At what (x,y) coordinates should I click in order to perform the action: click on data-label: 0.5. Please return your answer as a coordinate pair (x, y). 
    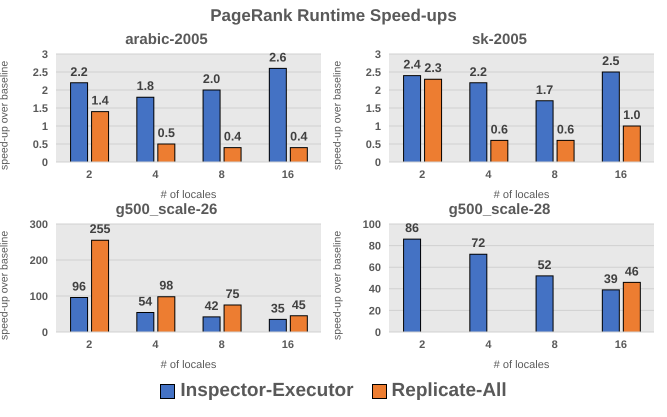
    Looking at the image, I should click on (167, 133).